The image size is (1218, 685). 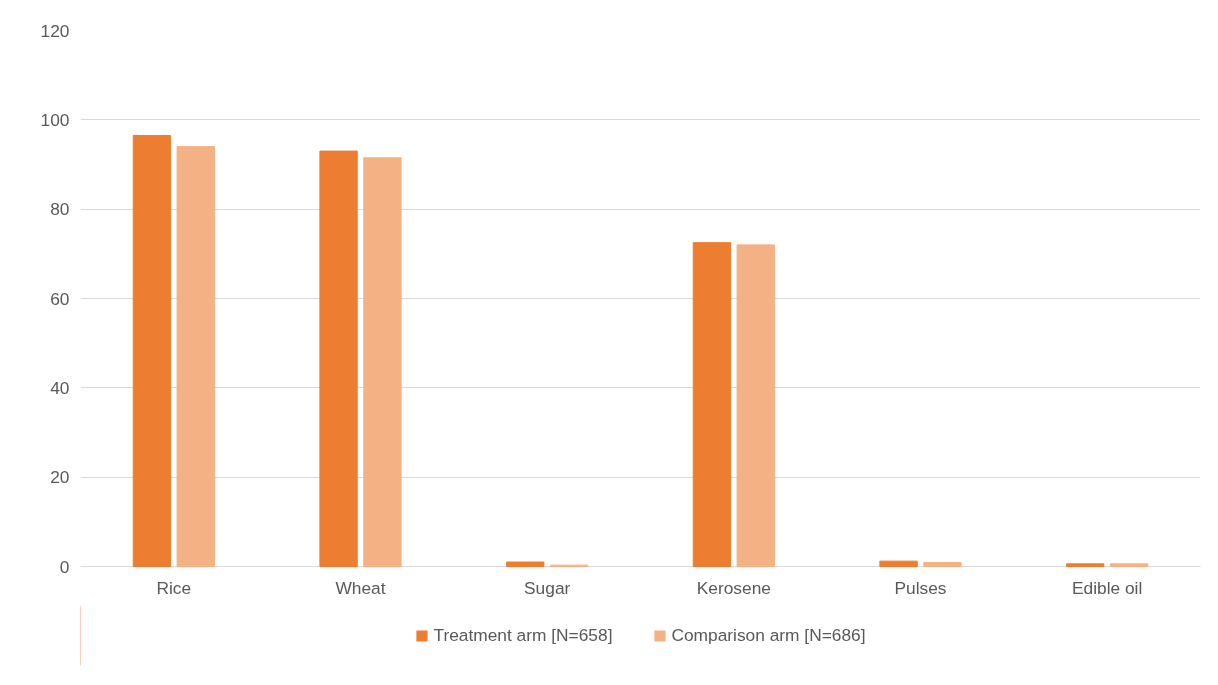 What do you see at coordinates (733, 587) in the screenshot?
I see `x-tick-label: Kerosene` at bounding box center [733, 587].